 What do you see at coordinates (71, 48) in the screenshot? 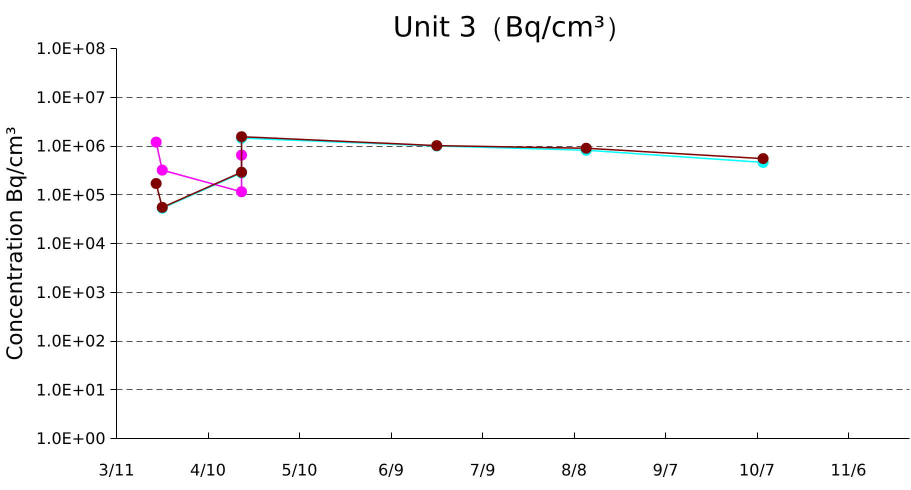
I see `y-tick-label: 1.0E+08` at bounding box center [71, 48].